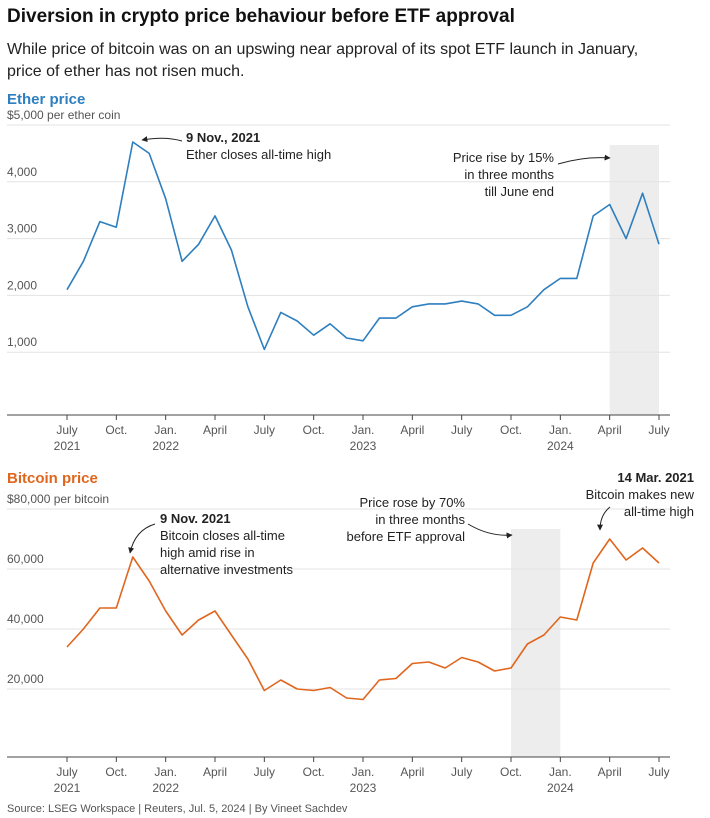 The width and height of the screenshot is (710, 818). I want to click on annotation-text: before ETF approval, so click(405, 536).